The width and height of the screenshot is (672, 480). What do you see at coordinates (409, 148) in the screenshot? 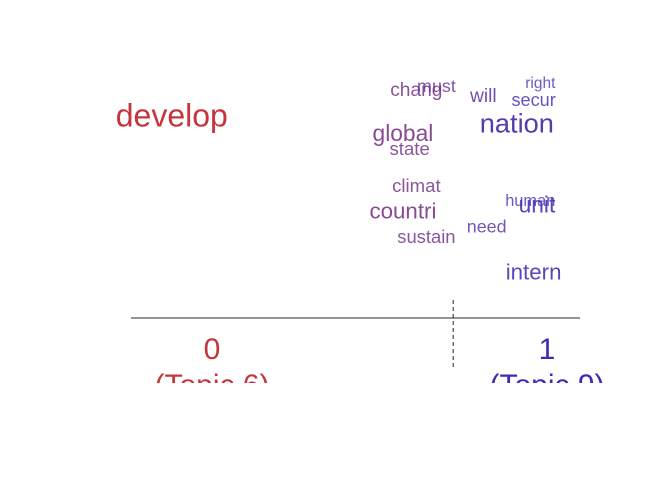
I see `word-label: state` at bounding box center [409, 148].